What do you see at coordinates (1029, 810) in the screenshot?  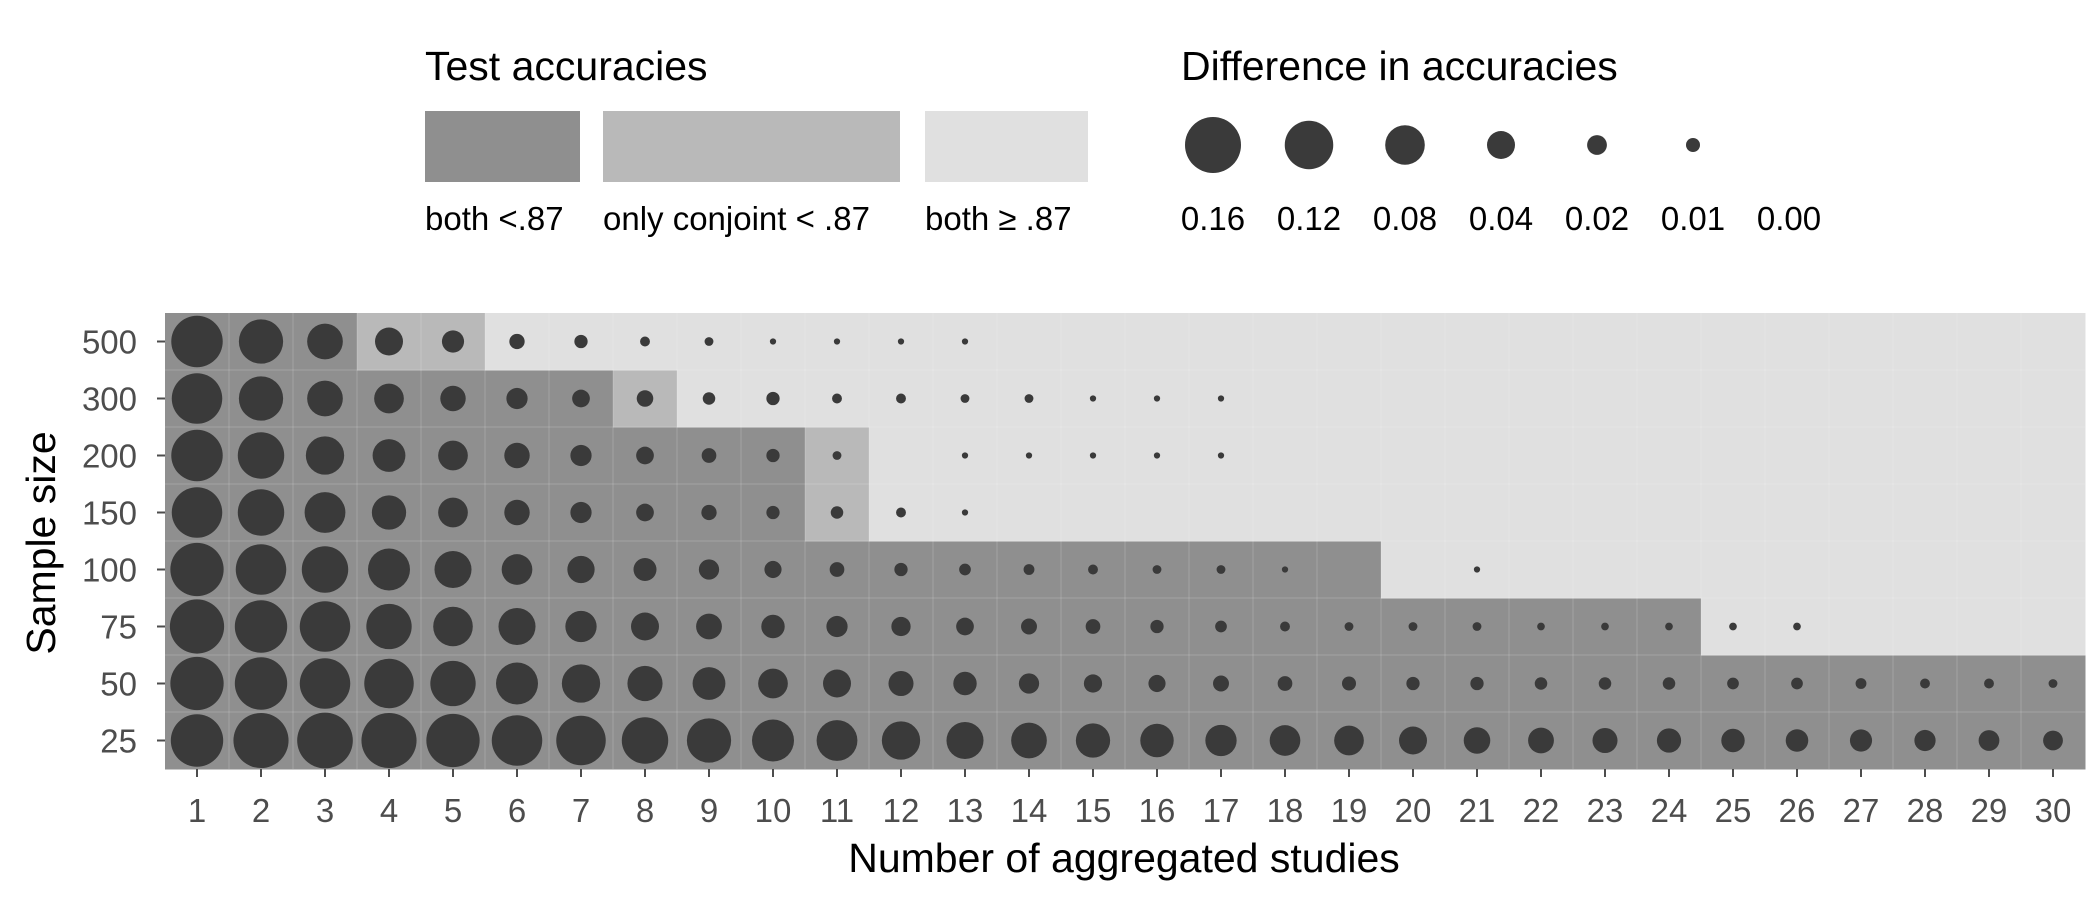 I see `x-tick-label: 14` at bounding box center [1029, 810].